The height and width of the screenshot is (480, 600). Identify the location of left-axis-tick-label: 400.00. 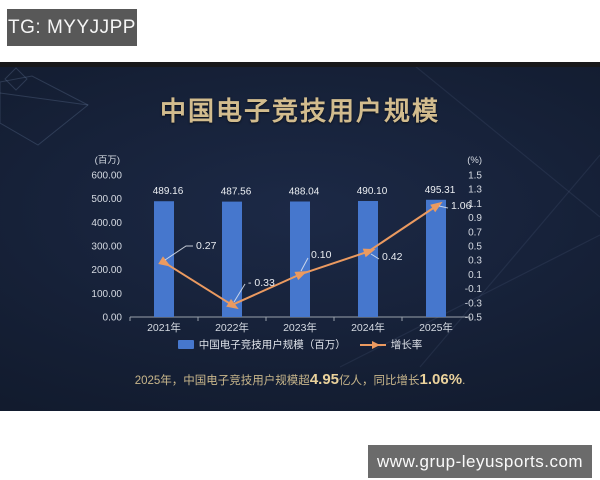
(106, 223).